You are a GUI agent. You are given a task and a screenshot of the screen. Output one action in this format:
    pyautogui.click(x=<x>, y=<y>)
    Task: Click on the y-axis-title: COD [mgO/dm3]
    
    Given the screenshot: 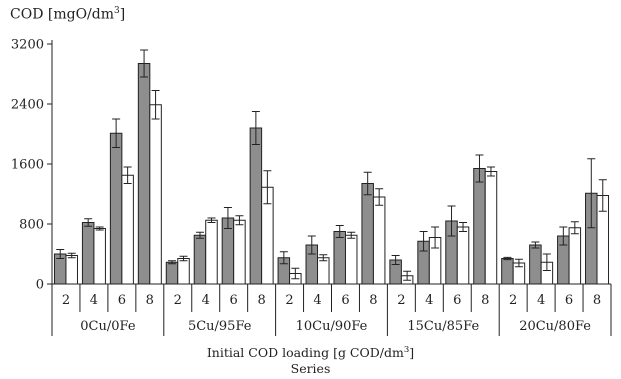 What is the action you would take?
    pyautogui.click(x=67, y=14)
    